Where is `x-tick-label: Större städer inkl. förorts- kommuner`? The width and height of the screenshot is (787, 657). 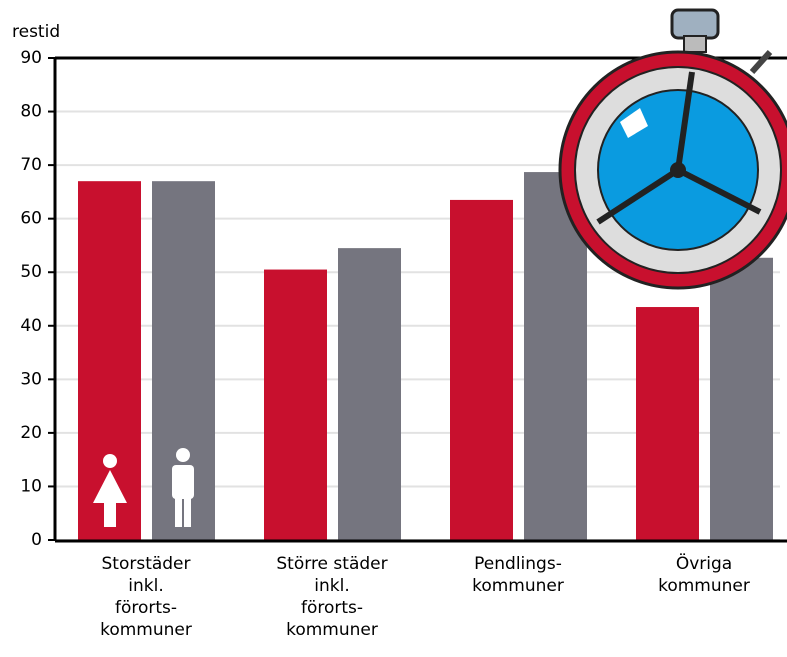
x-tick-label: Större städer inkl. förorts- kommuner is located at coordinates (332, 597).